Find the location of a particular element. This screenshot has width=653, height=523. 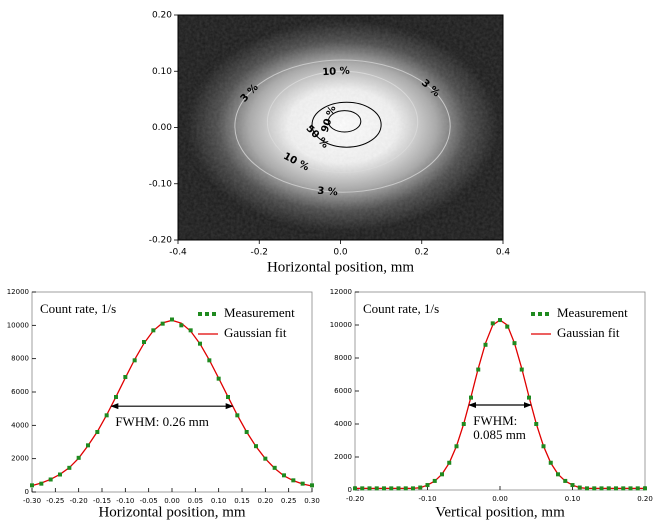

x-axis-label: Vertical position, mm is located at coordinates (500, 512).